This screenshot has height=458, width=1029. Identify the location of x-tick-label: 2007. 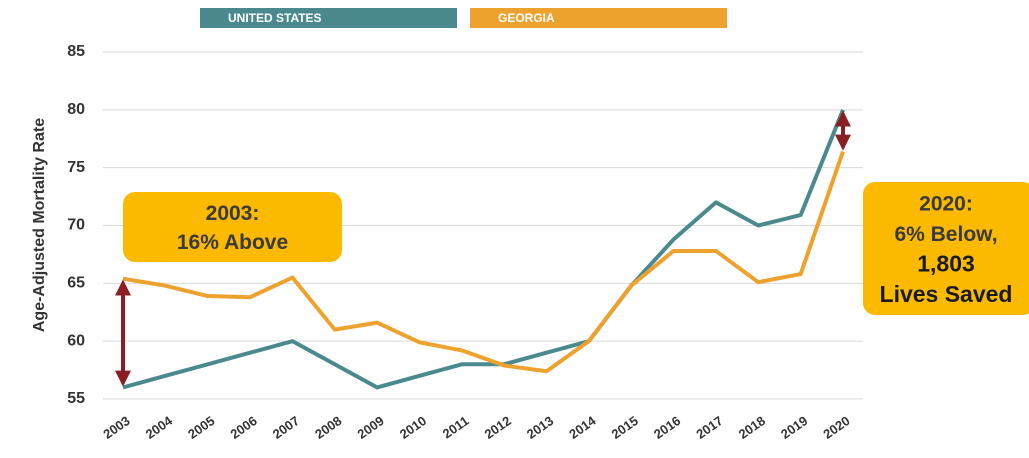
(286, 427).